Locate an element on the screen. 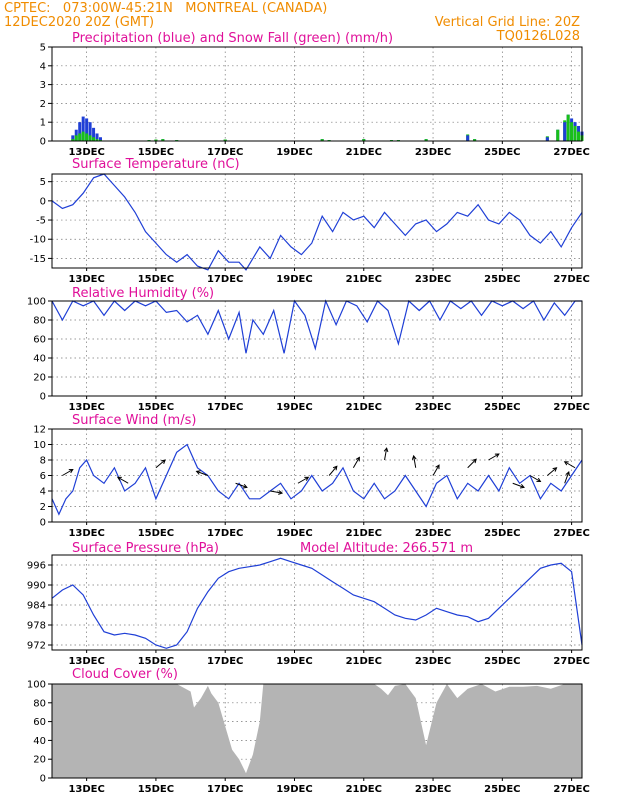  ytick-label: 5 is located at coordinates (43, 48).